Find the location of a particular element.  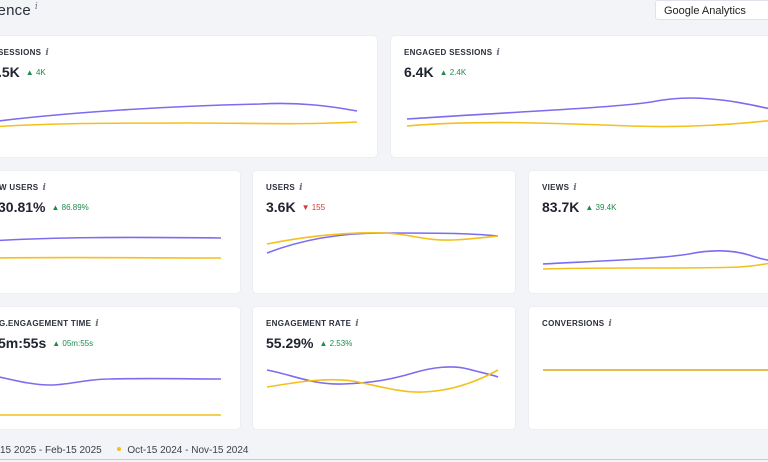

users-card: USERS i 3.6K ▼ 155 is located at coordinates (384, 232).